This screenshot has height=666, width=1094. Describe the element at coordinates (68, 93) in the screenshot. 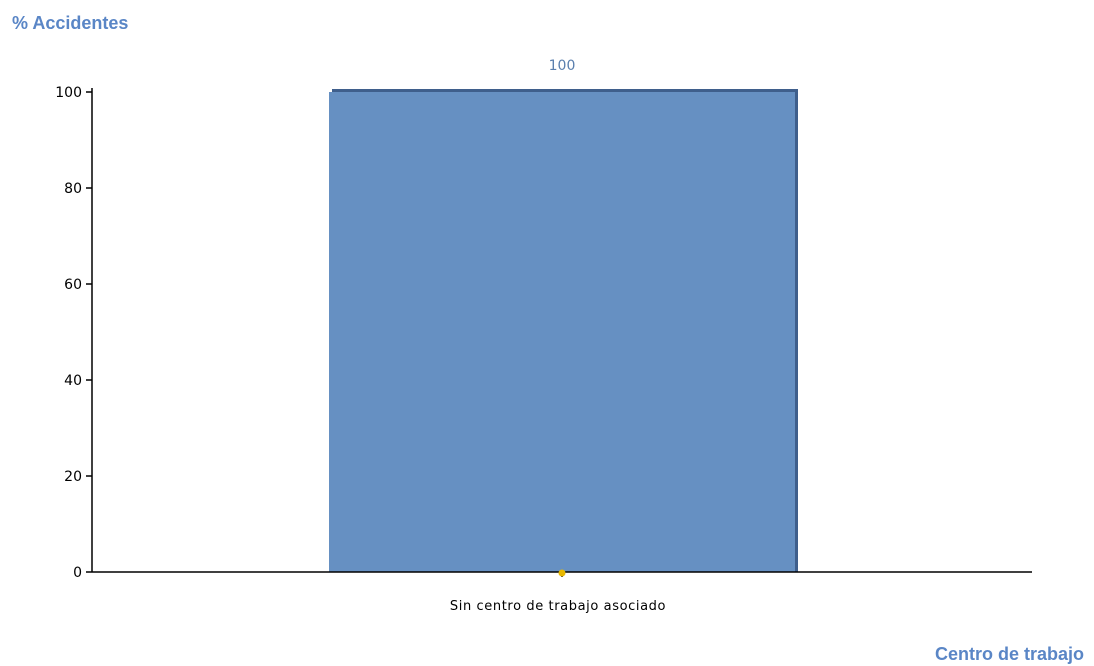

I see `y-tick-label: 100` at that location.